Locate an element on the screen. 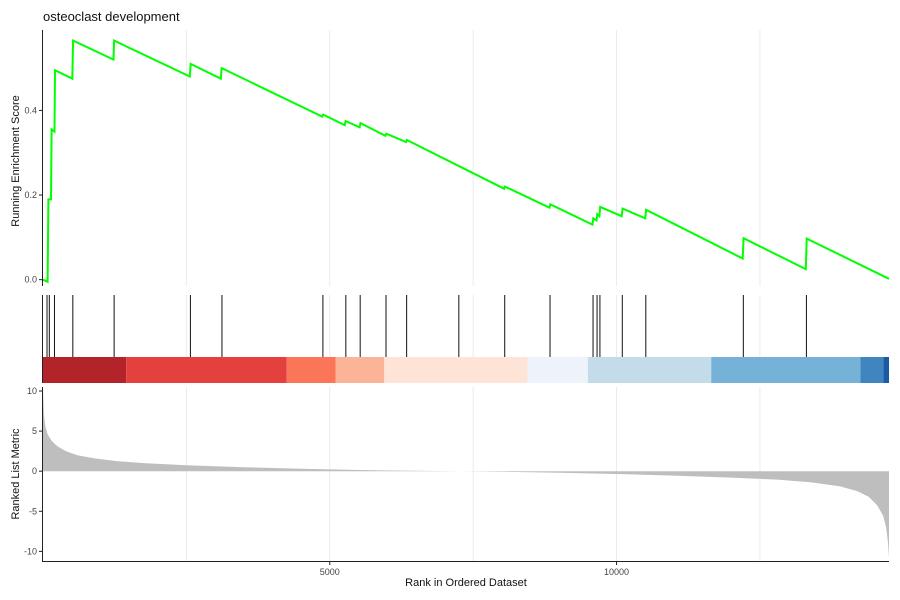  y-tick-label: 0.0 is located at coordinates (30, 280).